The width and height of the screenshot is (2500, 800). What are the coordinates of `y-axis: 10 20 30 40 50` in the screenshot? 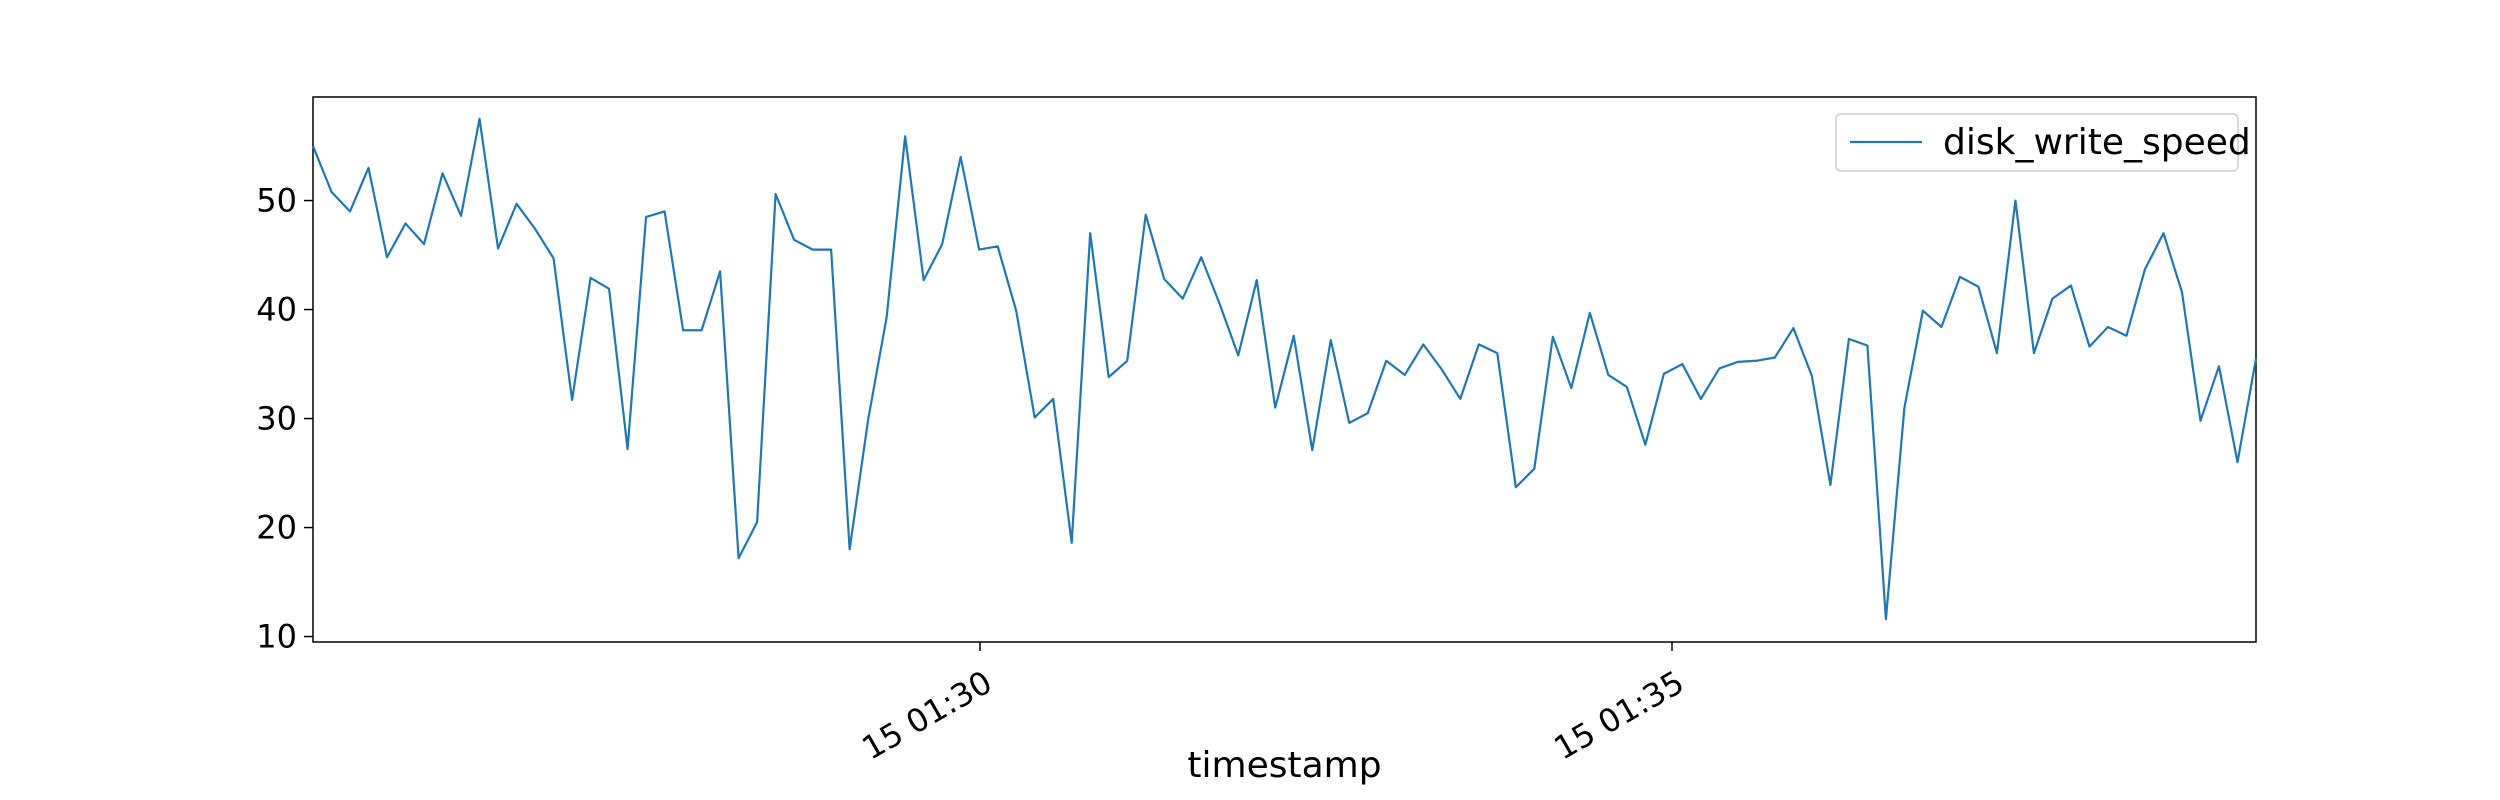 It's located at (284, 419).